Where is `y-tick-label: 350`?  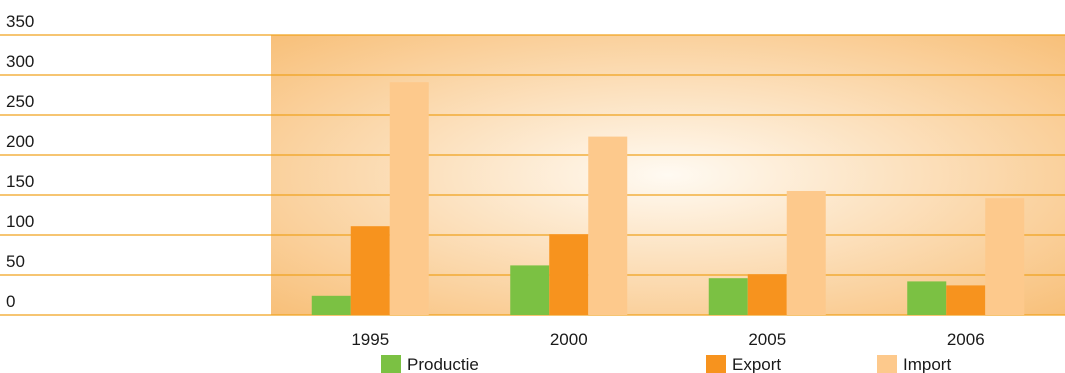
y-tick-label: 350 is located at coordinates (20, 21).